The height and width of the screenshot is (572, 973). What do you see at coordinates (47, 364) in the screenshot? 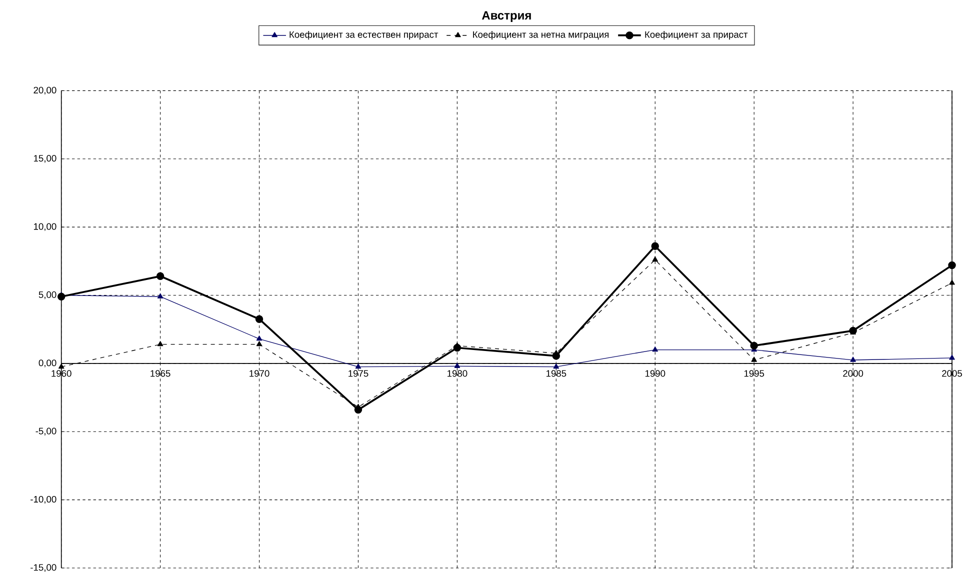
I see `y-tick-label: 0,00` at bounding box center [47, 364].